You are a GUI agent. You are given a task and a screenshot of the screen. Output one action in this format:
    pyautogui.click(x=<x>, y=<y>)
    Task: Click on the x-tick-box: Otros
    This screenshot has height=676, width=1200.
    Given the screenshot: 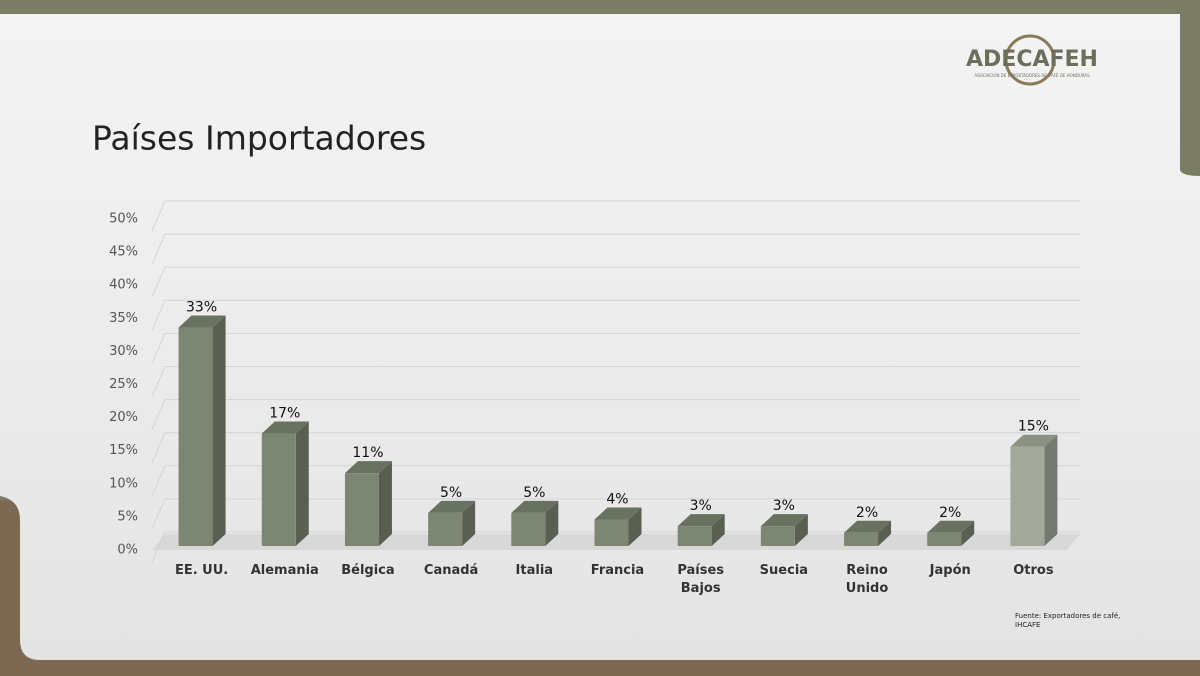 What is the action you would take?
    pyautogui.click(x=1033, y=570)
    